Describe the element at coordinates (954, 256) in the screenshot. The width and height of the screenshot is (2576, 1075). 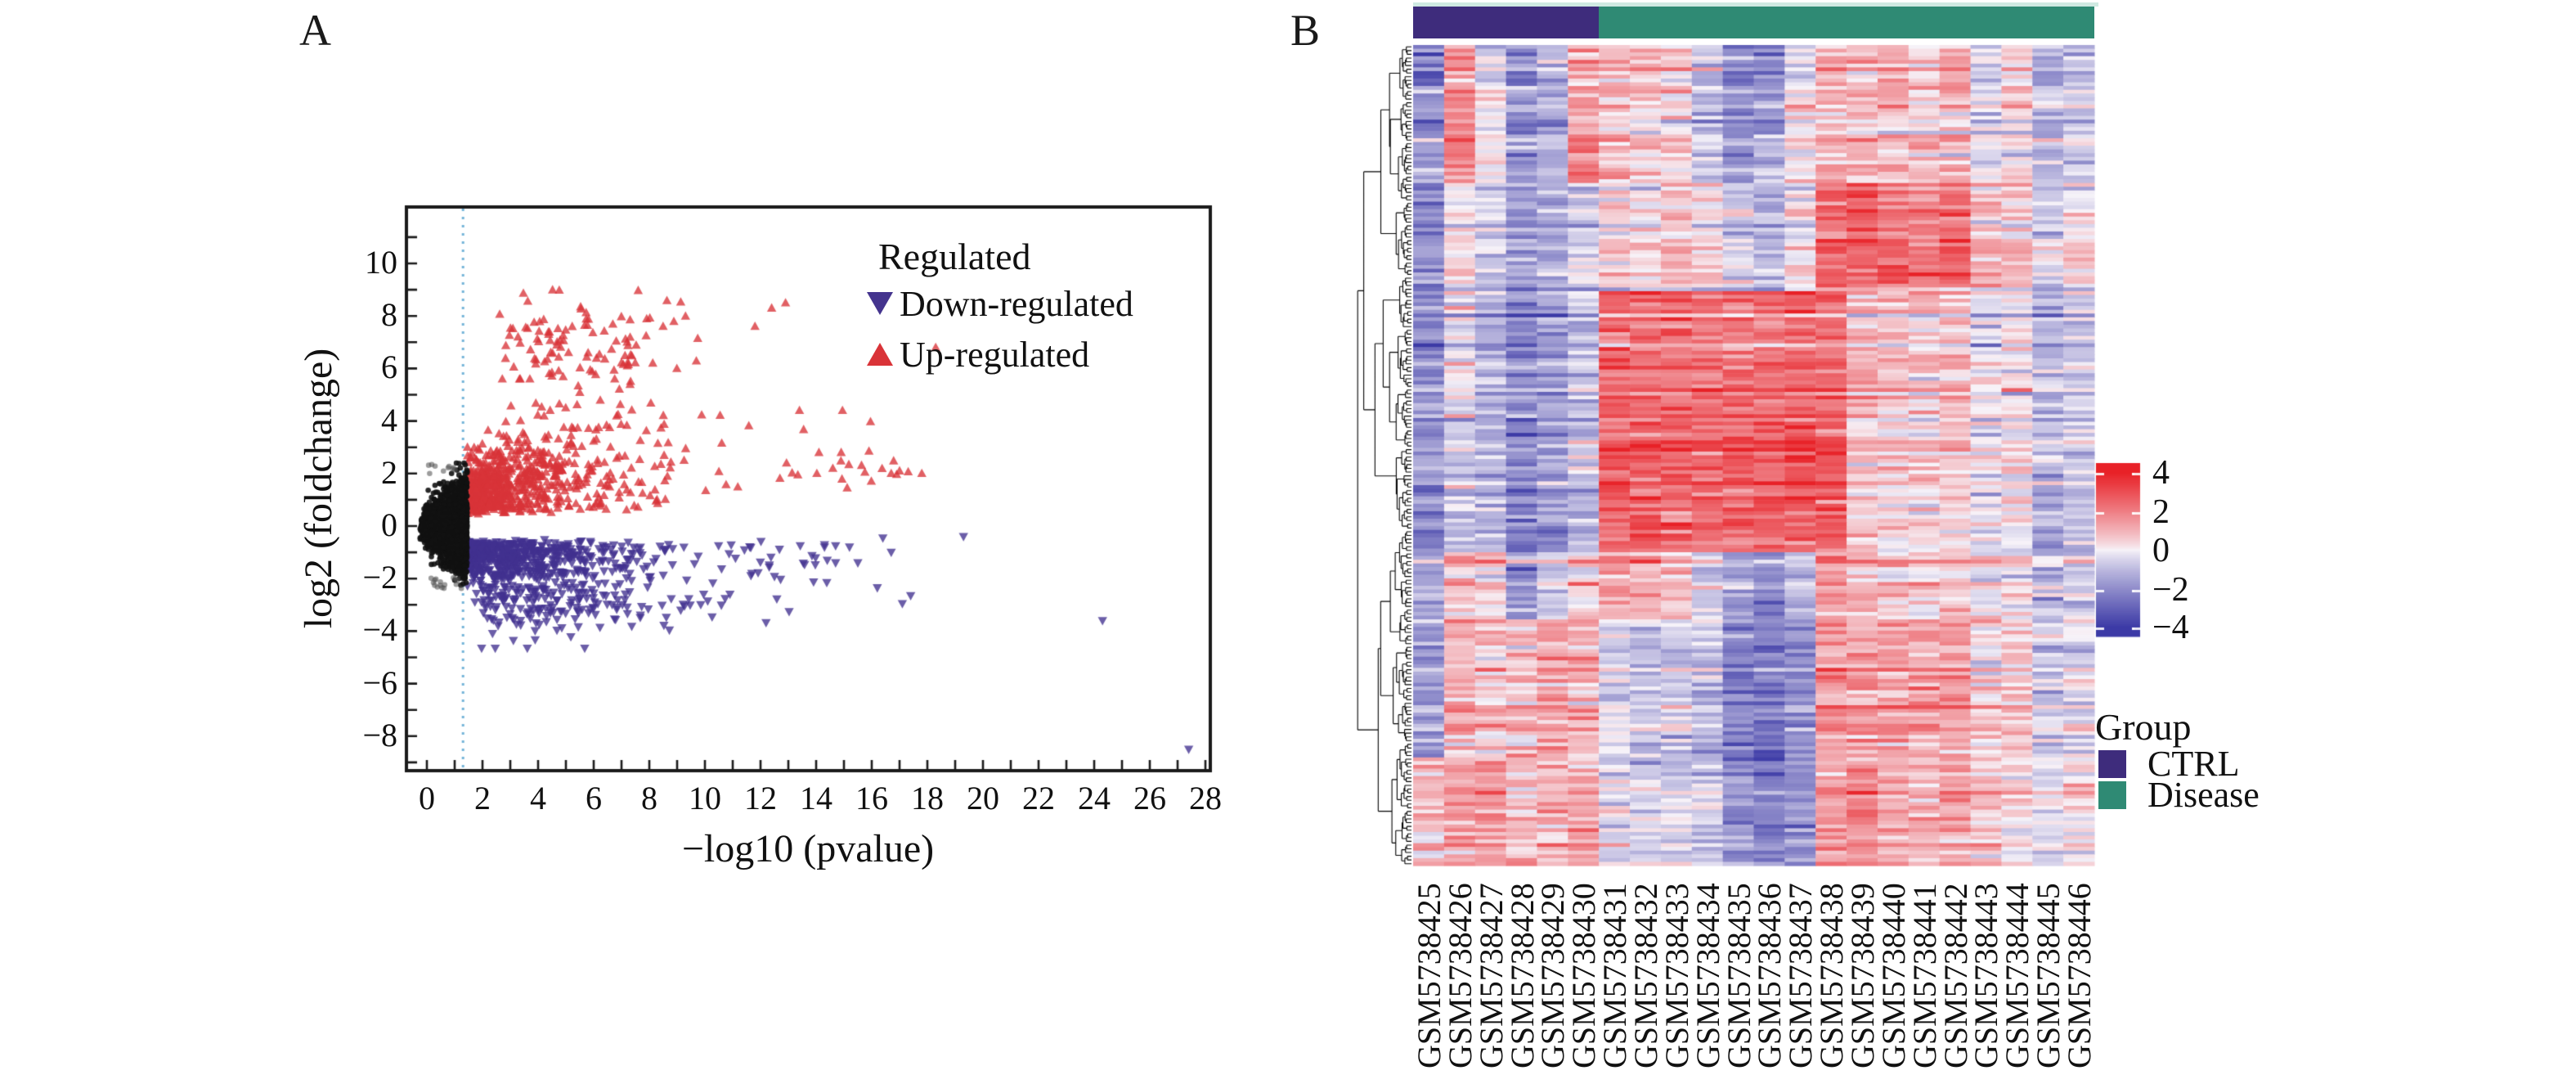
I see `volcano-legend-title: Regulated` at that location.